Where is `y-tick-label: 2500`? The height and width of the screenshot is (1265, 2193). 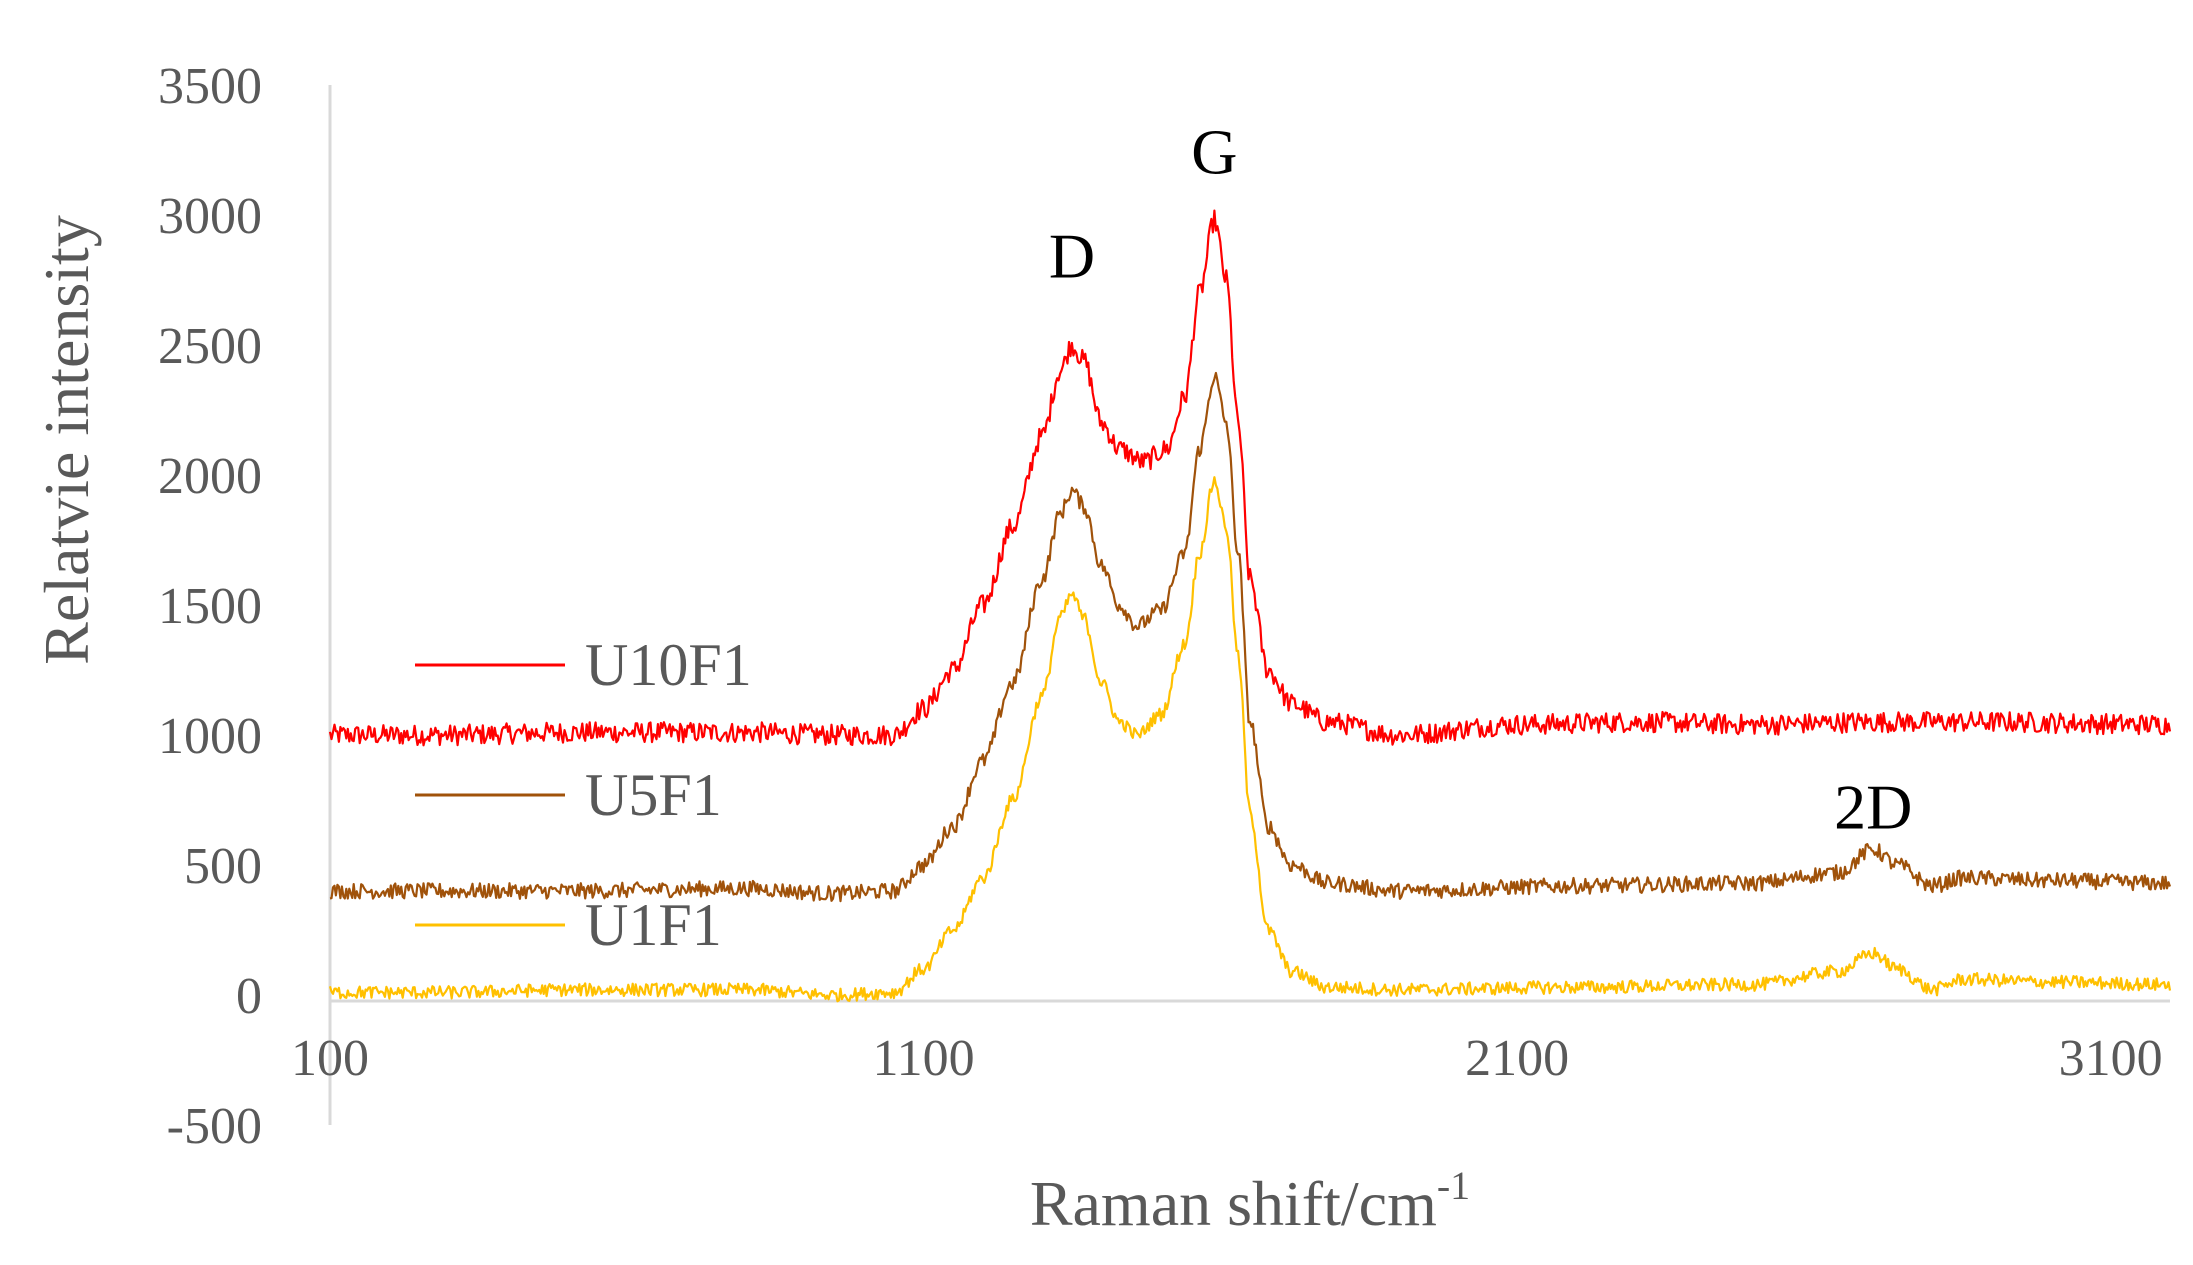 y-tick-label: 2500 is located at coordinates (210, 346).